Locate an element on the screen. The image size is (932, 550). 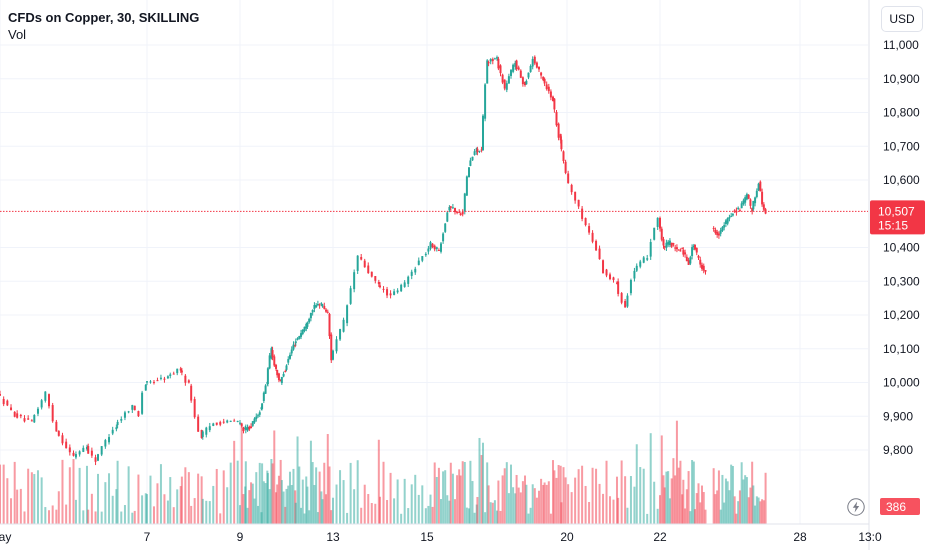
time-tick-label: 20 is located at coordinates (567, 537).